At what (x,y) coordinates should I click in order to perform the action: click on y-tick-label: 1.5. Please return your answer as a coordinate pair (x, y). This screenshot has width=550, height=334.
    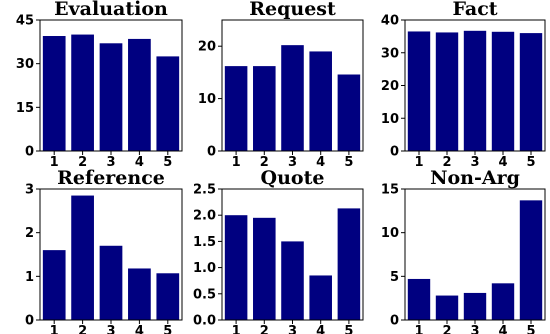
    Looking at the image, I should click on (204, 242).